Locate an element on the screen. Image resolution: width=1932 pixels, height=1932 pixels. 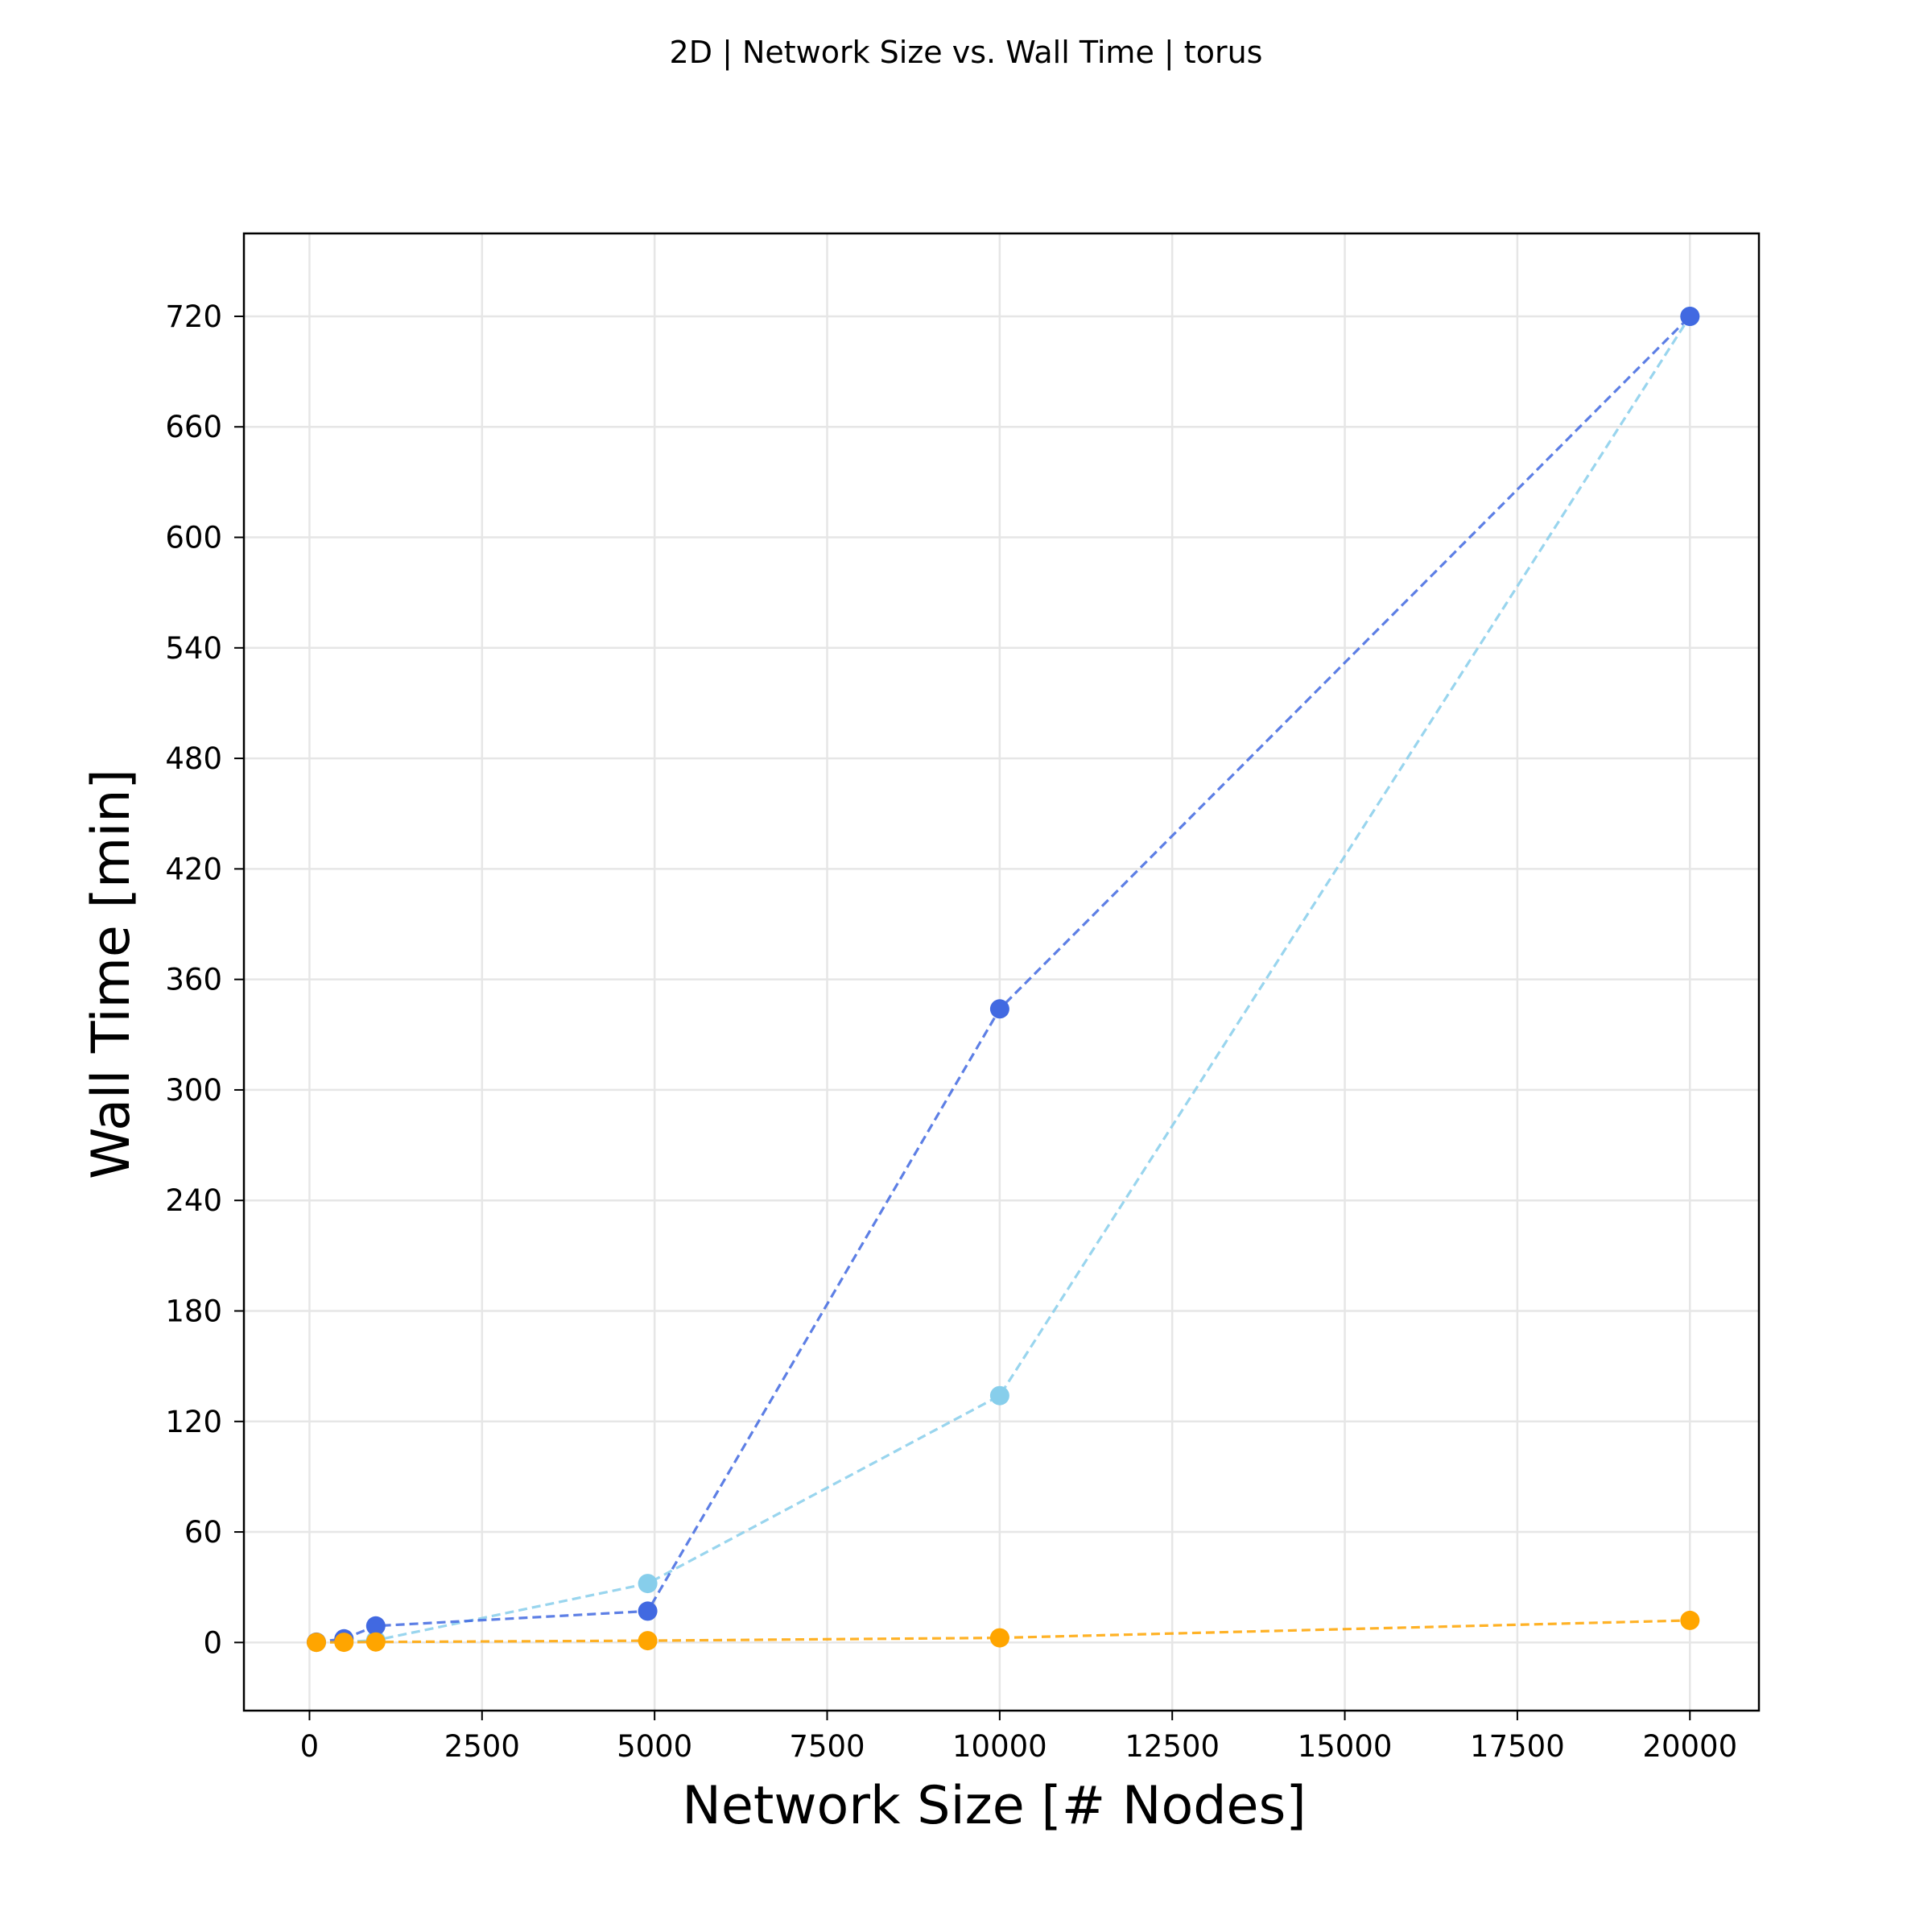
y-tick-label: 660 is located at coordinates (193, 427).